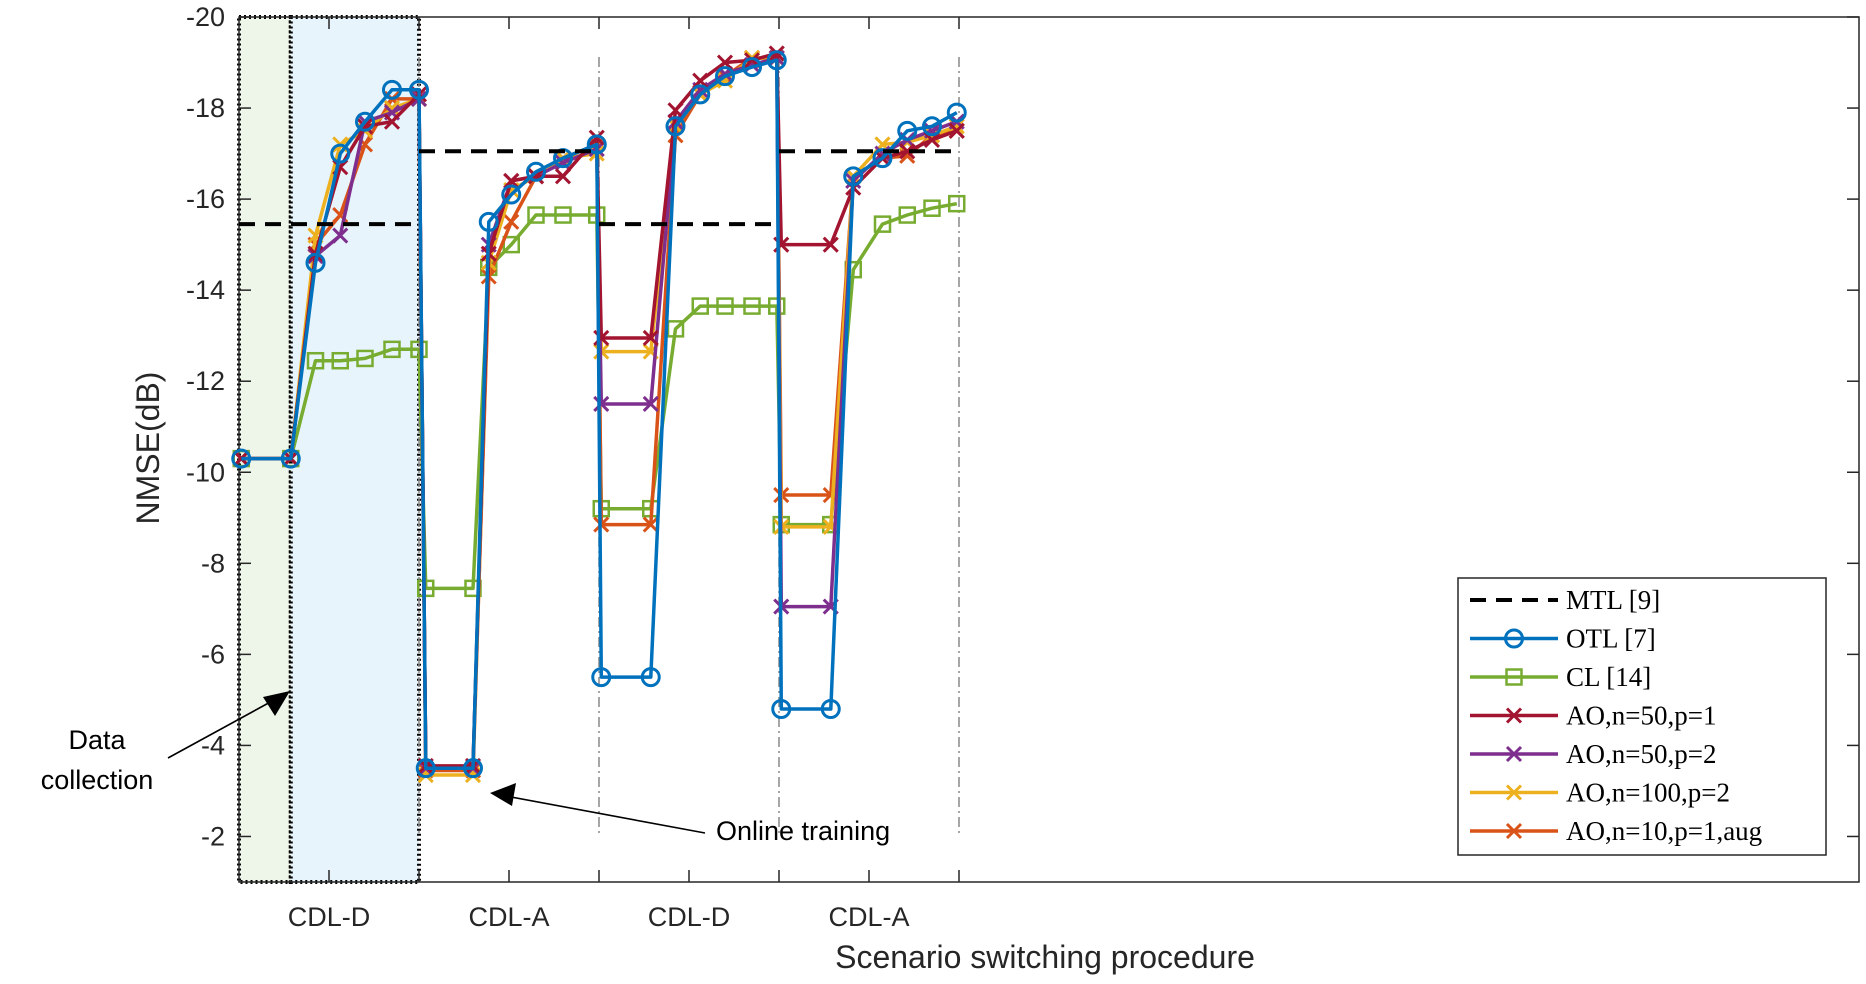  Describe the element at coordinates (1608, 677) in the screenshot. I see `legend-label: CL [14]` at that location.